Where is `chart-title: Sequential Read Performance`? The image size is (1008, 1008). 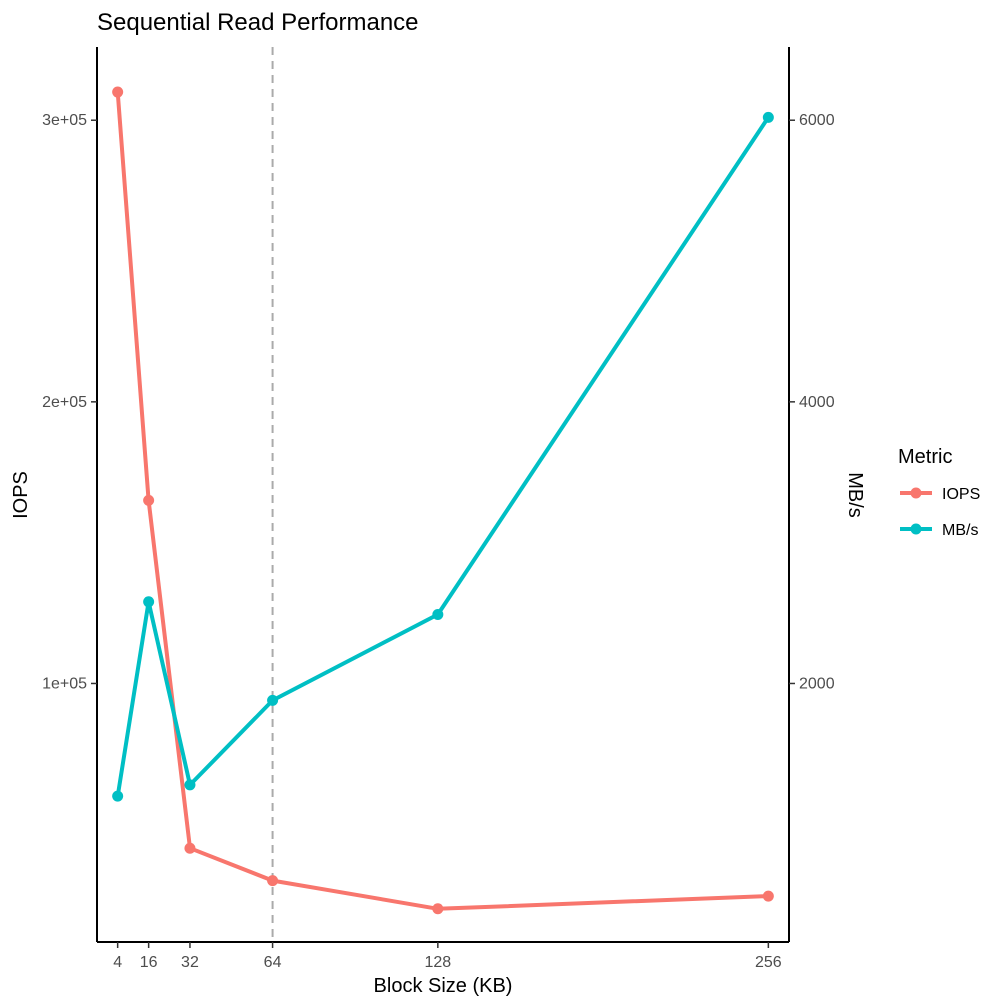
chart-title: Sequential Read Performance is located at coordinates (258, 22).